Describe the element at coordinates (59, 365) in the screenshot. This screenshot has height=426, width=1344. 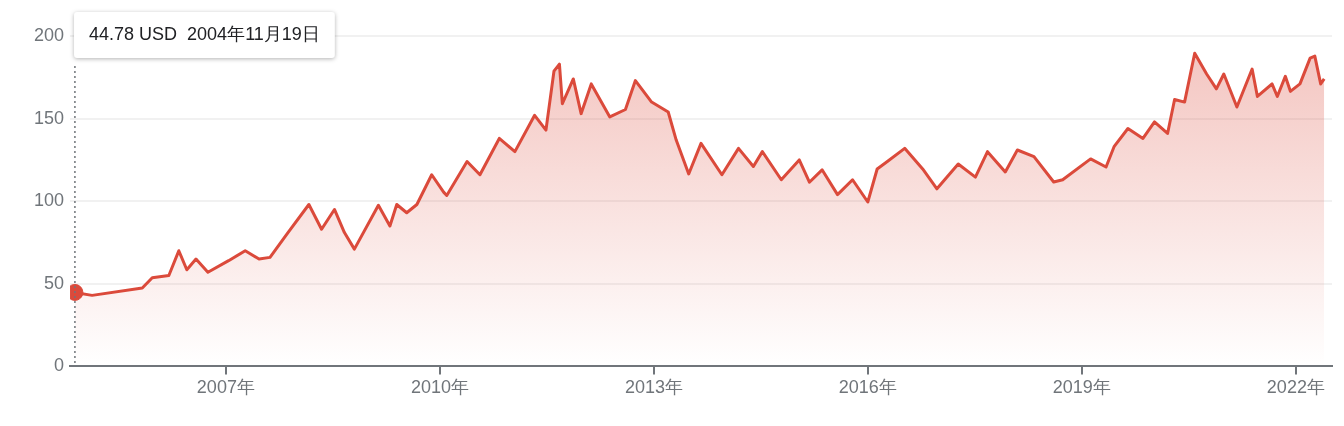
I see `y-tick-label: 0` at that location.